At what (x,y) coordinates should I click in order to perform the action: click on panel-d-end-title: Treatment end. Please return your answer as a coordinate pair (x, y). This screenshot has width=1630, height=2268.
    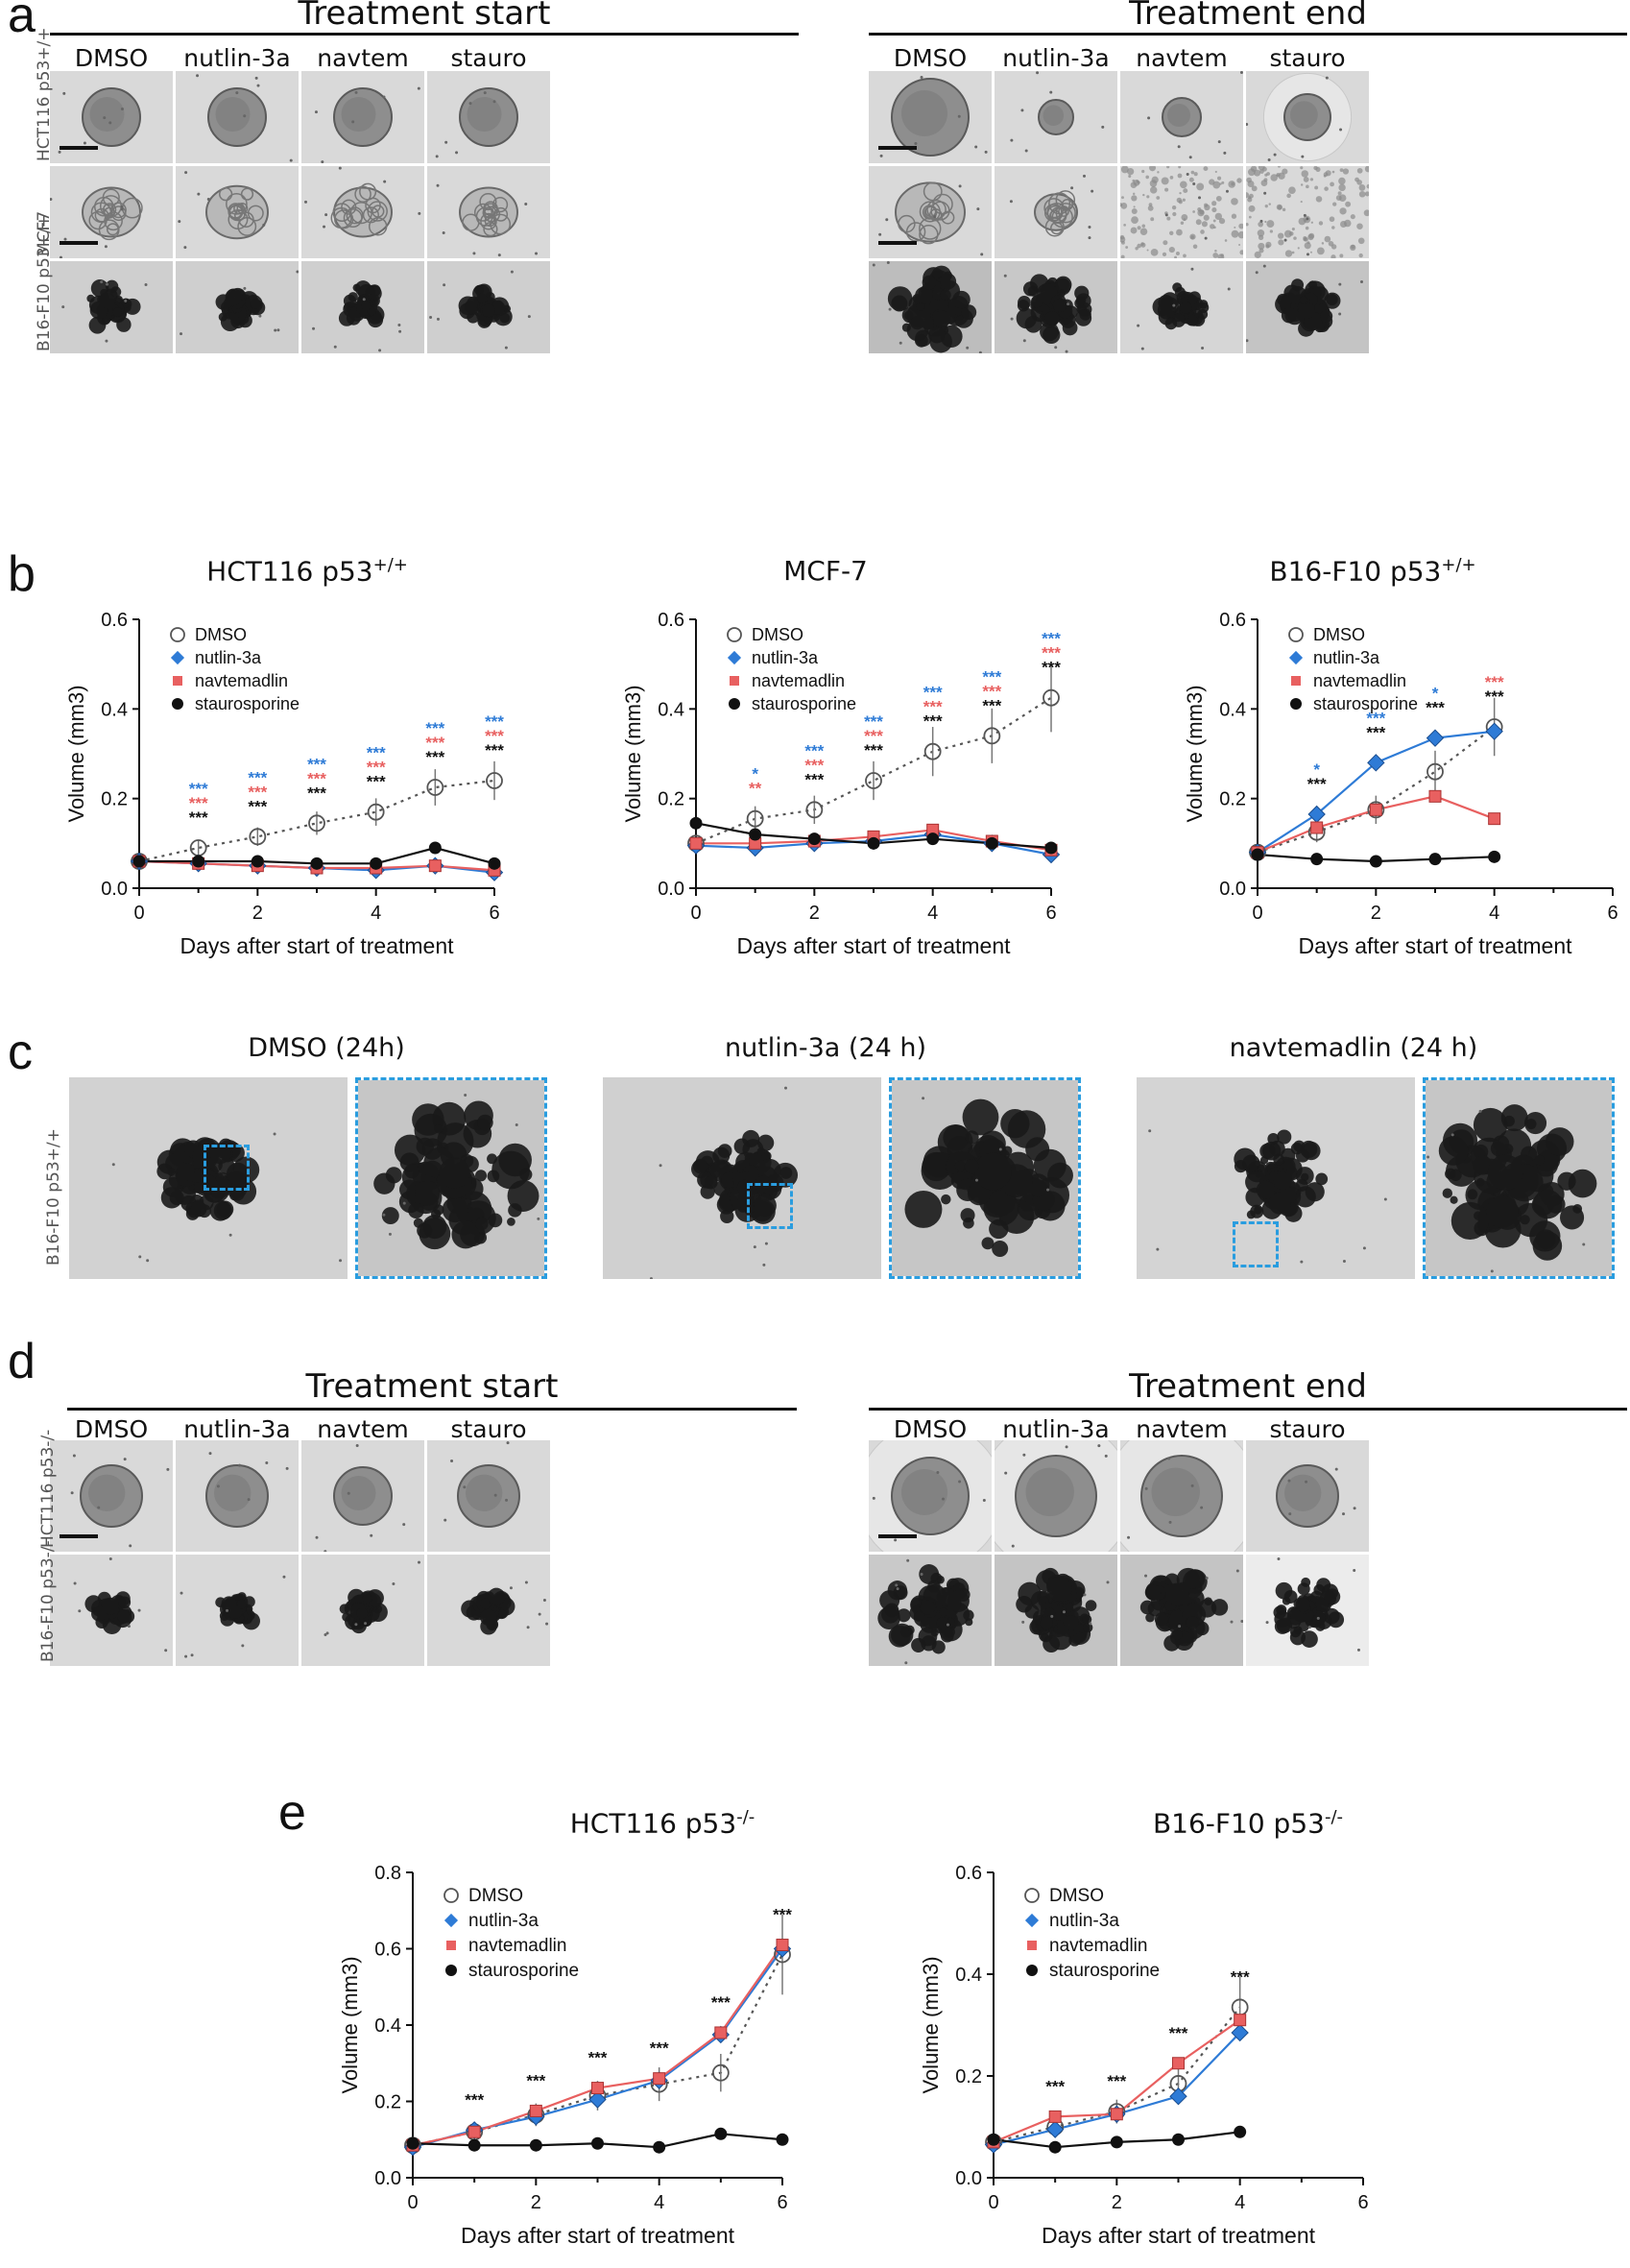
    Looking at the image, I should click on (1248, 1386).